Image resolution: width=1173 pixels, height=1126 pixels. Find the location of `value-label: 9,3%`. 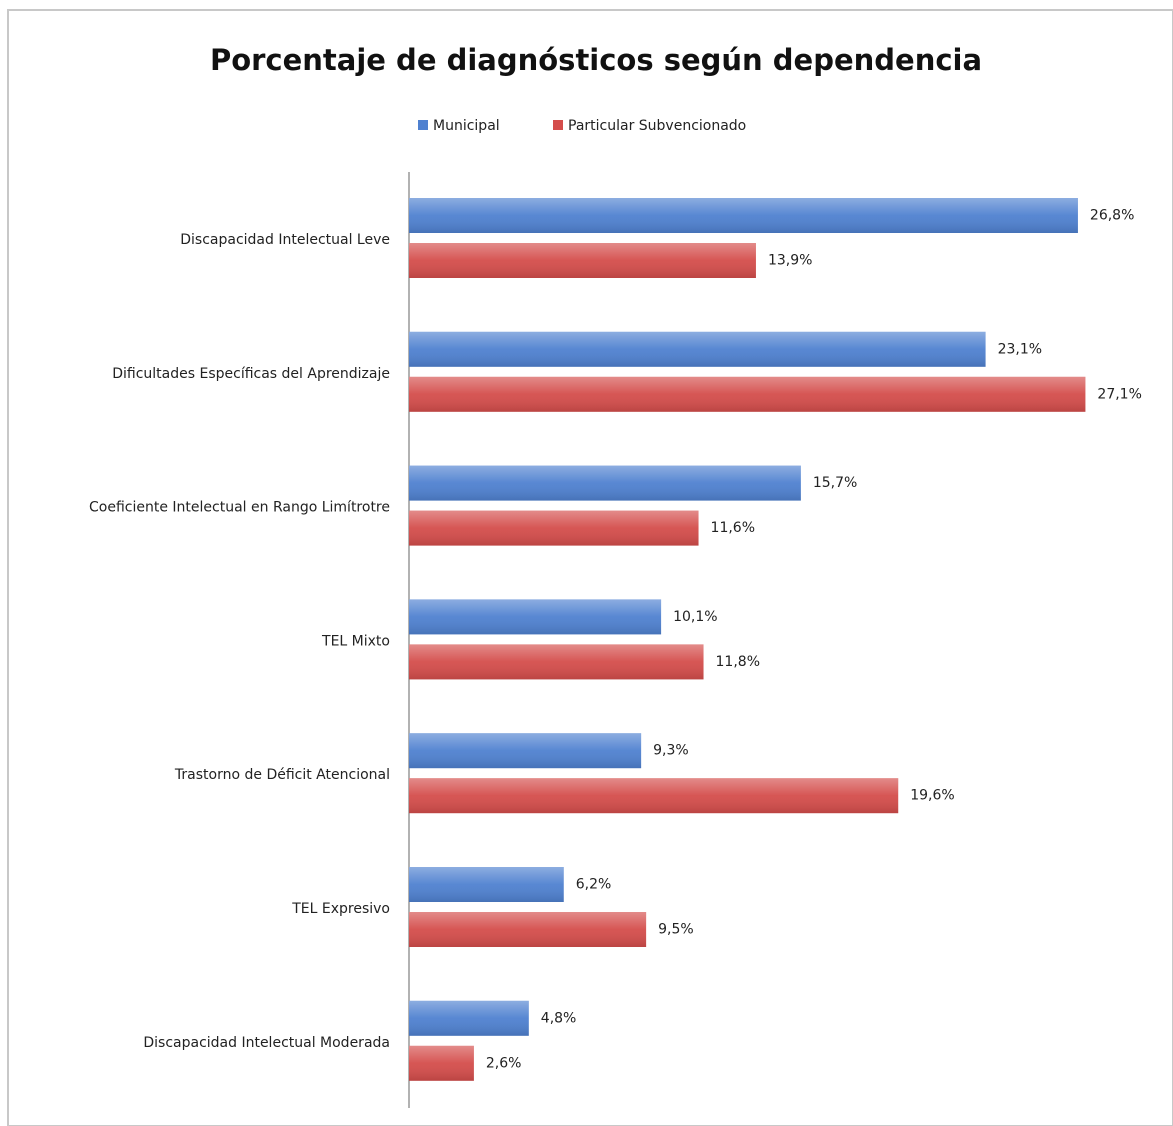

value-label: 9,3% is located at coordinates (671, 751).